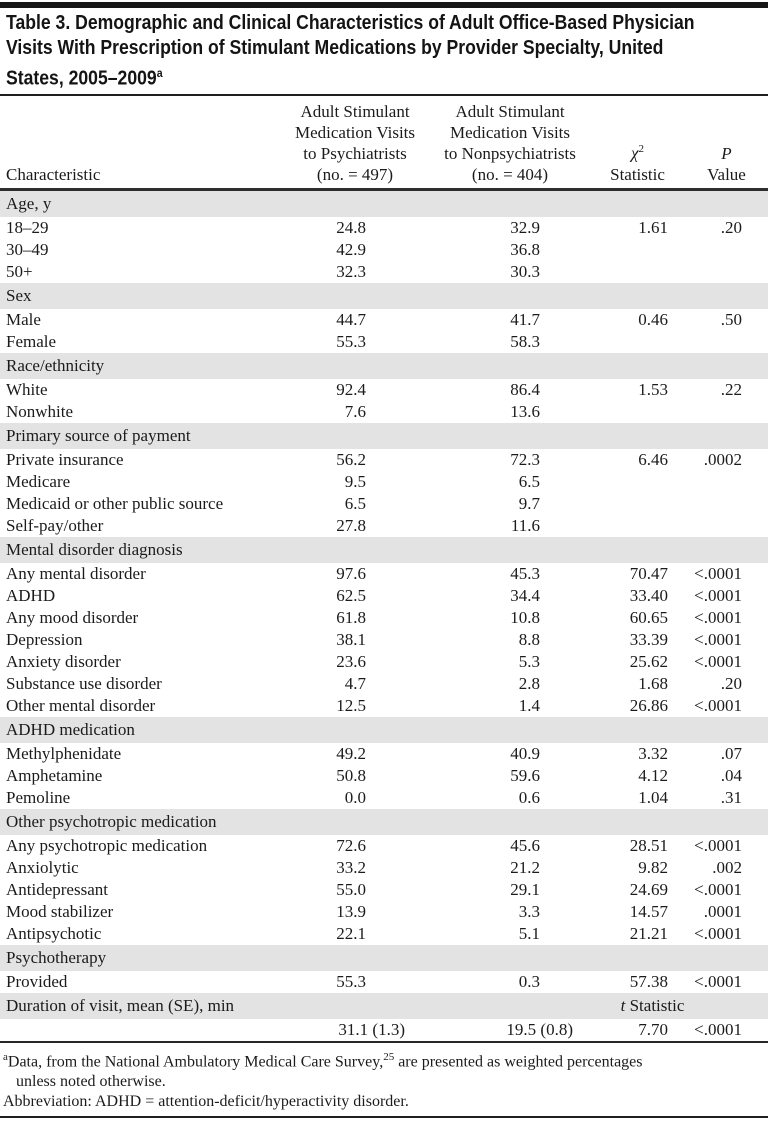  Describe the element at coordinates (384, 228) in the screenshot. I see `table-row: 18–29 24.8 32.9 1.61 .20` at that location.